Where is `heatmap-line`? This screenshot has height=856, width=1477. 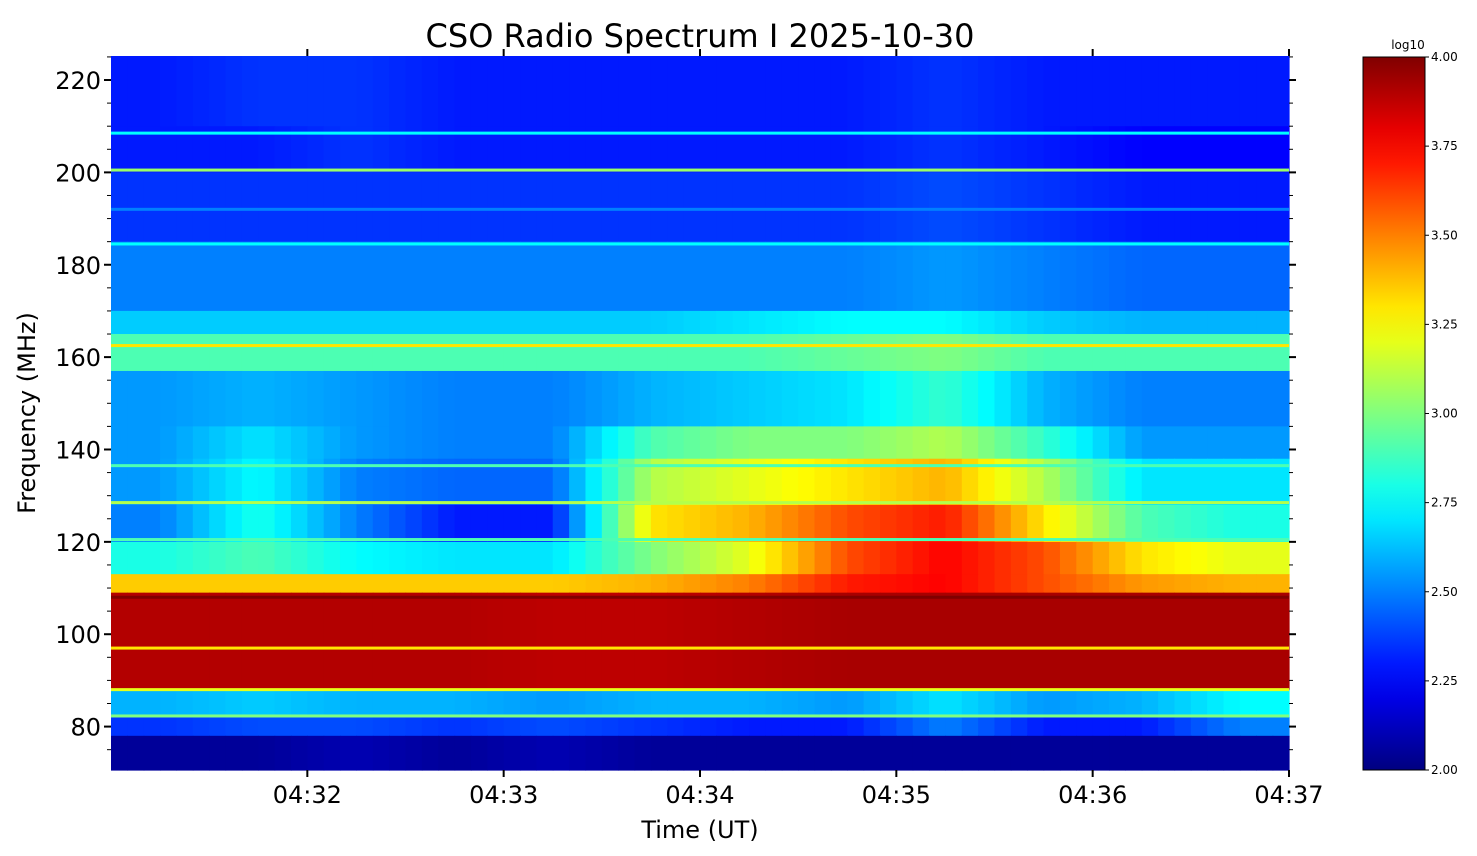 heatmap-line is located at coordinates (700, 503).